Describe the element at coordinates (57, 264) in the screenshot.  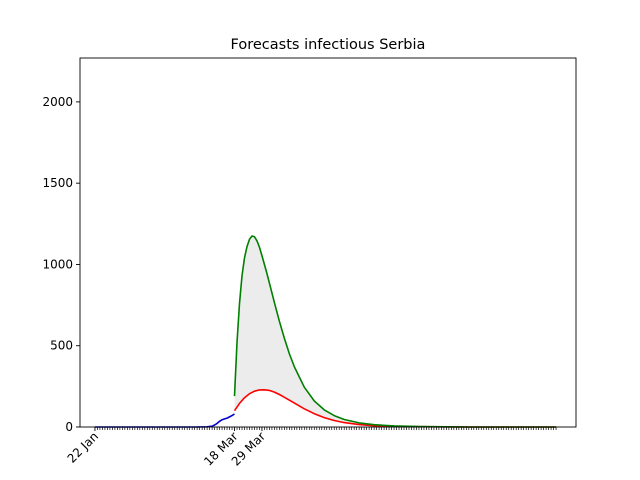
I see `y-tick-label-1000: 1000` at that location.